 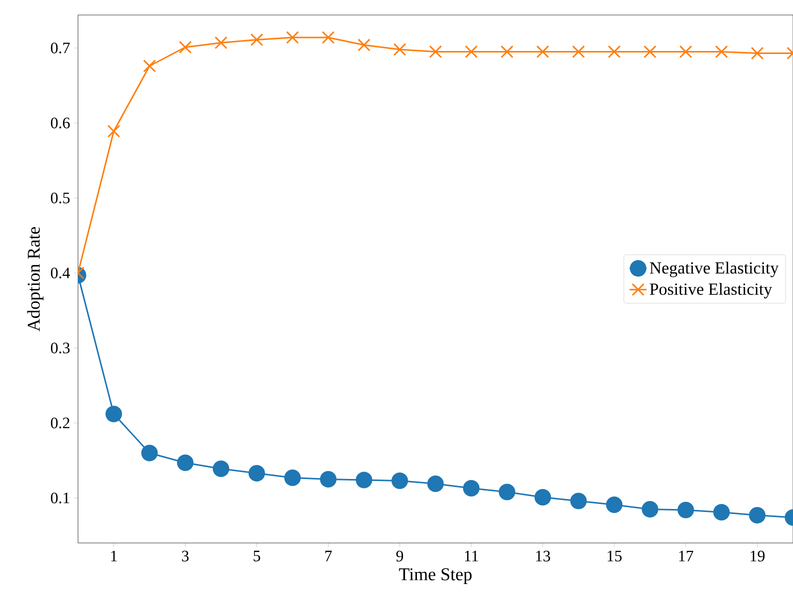 I want to click on x-tick-label: 17, so click(x=686, y=556).